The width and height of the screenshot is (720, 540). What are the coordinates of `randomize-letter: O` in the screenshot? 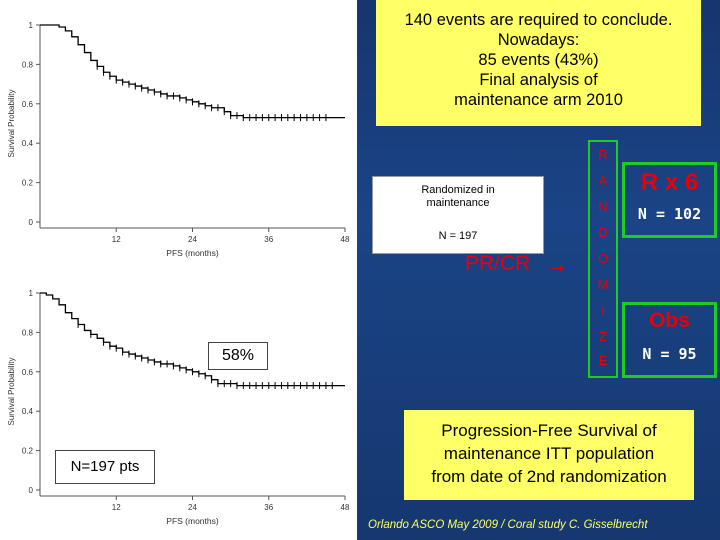 It's located at (603, 258).